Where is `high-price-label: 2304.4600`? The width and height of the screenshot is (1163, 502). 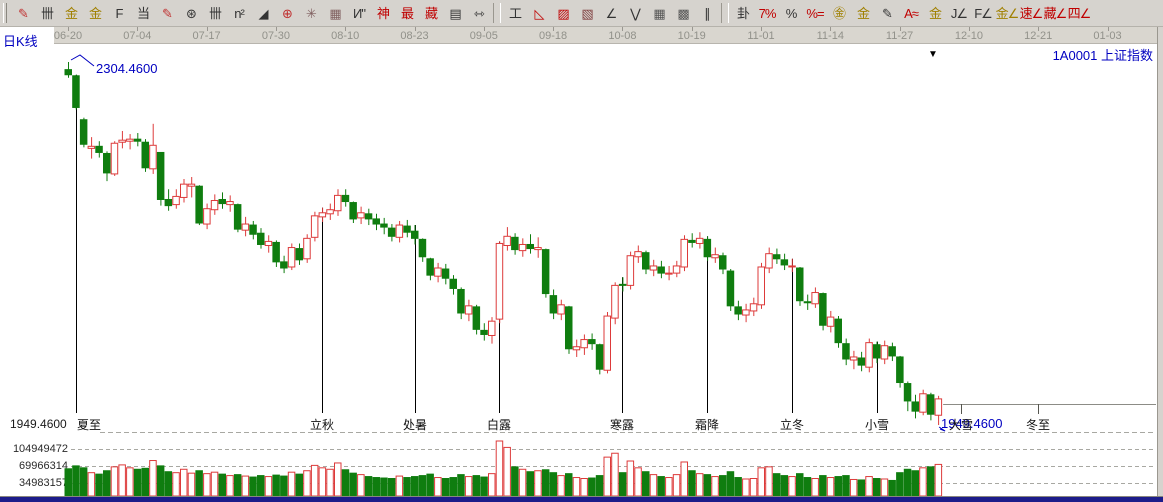 high-price-label: 2304.4600 is located at coordinates (127, 68).